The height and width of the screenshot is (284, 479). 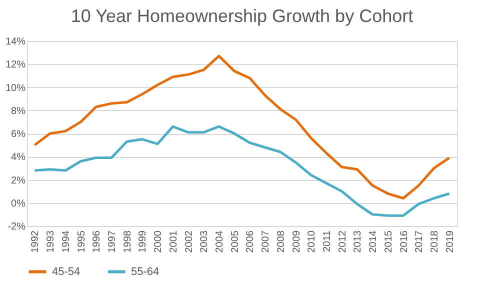 I want to click on x-tick-label: 1998, so click(x=128, y=241).